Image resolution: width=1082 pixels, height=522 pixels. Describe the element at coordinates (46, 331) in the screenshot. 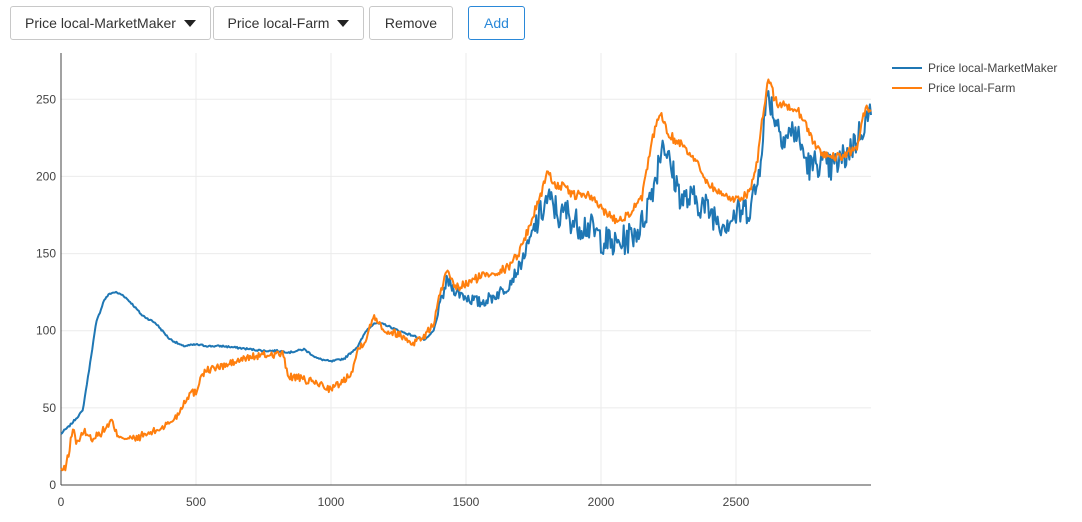

I see `y-tick-label: 100` at that location.